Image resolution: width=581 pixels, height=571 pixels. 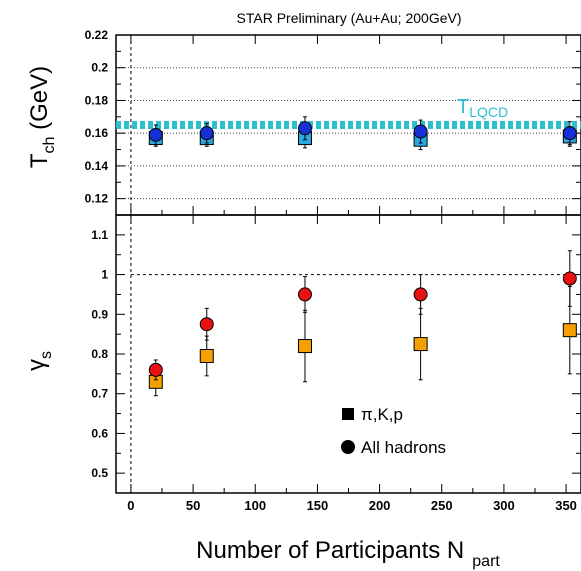 I want to click on lqcd-label: TLQCD, so click(x=482, y=108).